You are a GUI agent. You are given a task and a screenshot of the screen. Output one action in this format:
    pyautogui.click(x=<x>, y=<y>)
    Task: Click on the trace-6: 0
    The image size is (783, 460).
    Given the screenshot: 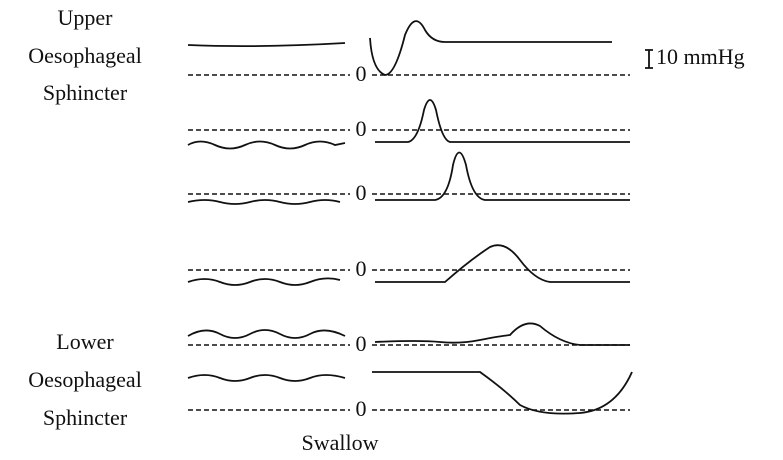 What is the action you would take?
    pyautogui.click(x=410, y=396)
    